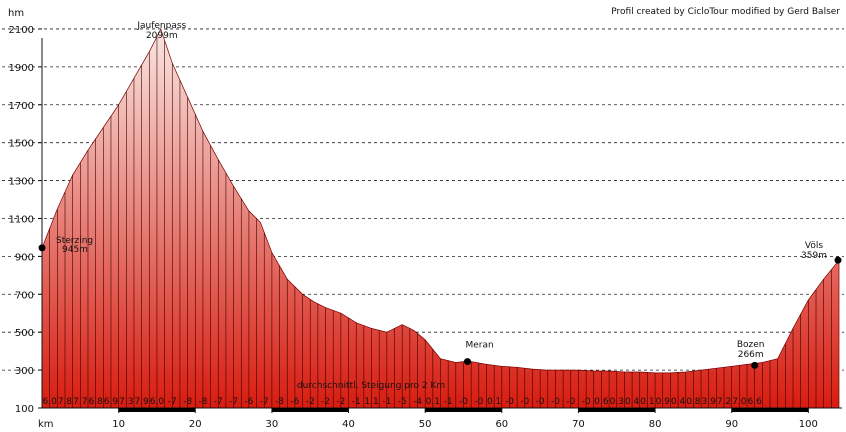 The height and width of the screenshot is (432, 846). What do you see at coordinates (751, 345) in the screenshot?
I see `bozen-name-label: Bozen` at bounding box center [751, 345].